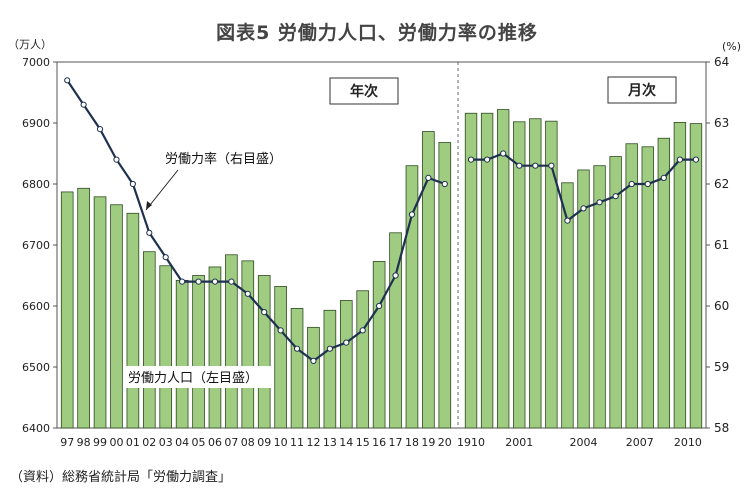  Describe the element at coordinates (721, 245) in the screenshot. I see `right-axis-tick-label: 61` at that location.